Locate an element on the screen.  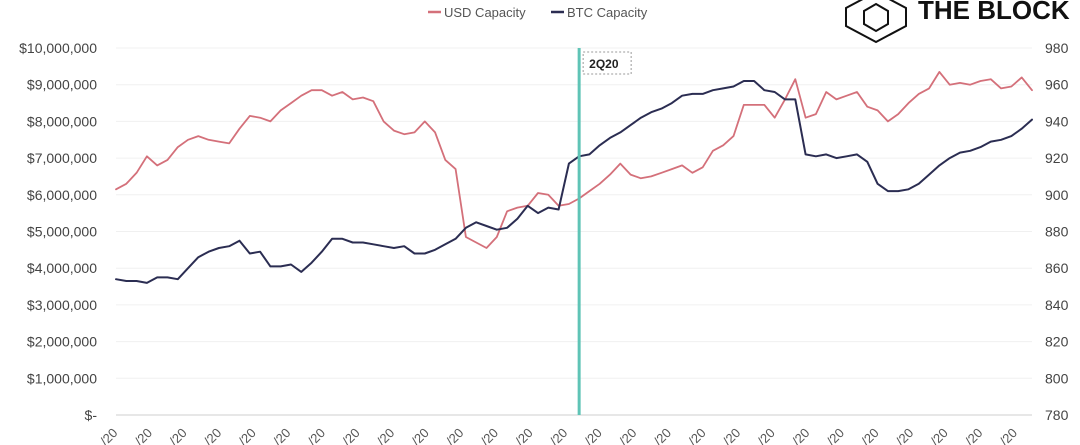
y-left-tick-label: $5,000,000 is located at coordinates (62, 232).